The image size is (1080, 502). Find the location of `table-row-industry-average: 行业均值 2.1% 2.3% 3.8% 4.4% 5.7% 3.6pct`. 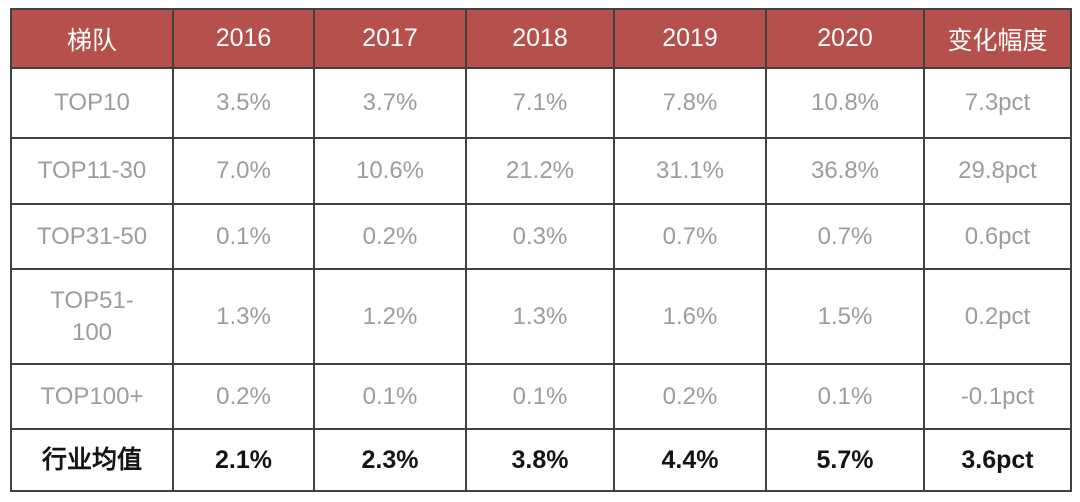

table-row-industry-average: 行业均值 2.1% 2.3% 3.8% 4.4% 5.7% 3.6pct is located at coordinates (541, 460).